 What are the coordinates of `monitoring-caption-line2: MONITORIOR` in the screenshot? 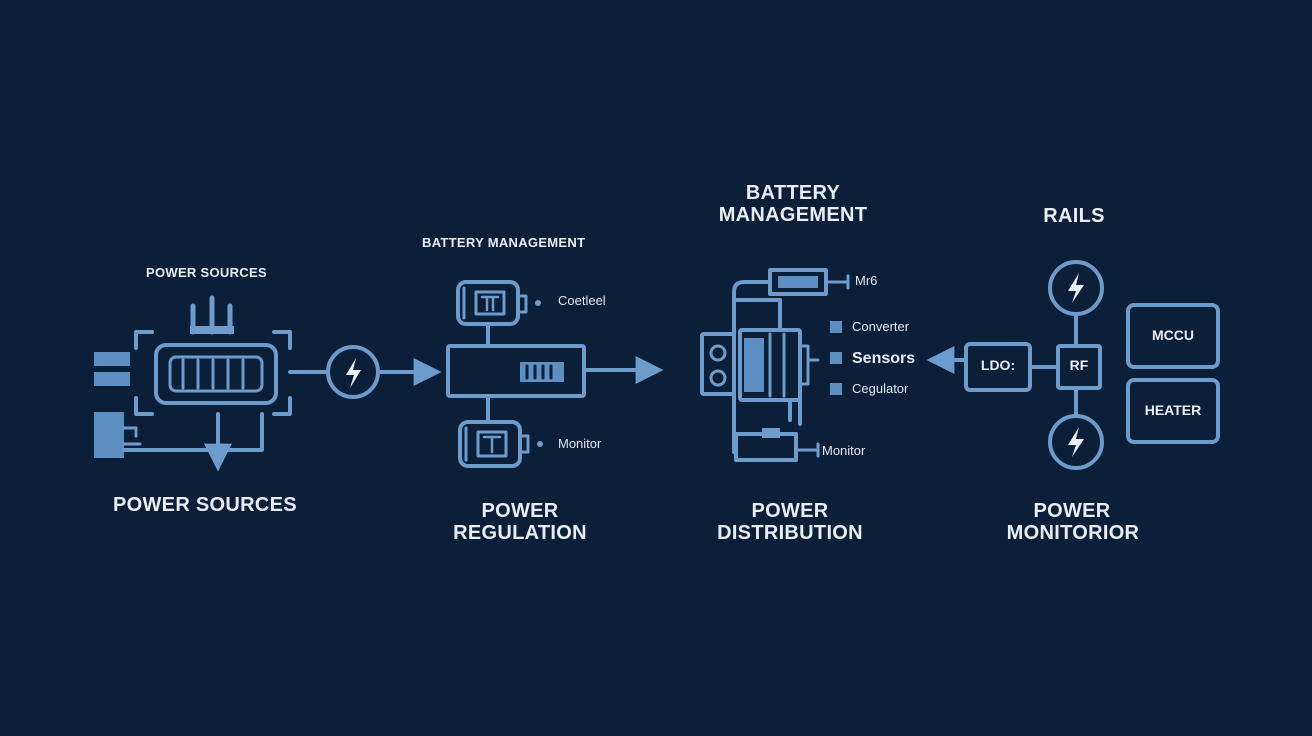 It's located at (1073, 533).